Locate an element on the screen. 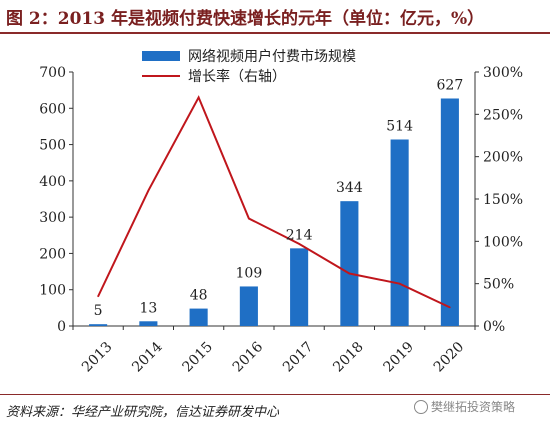 The image size is (550, 435). y-right-tick-label: 0% is located at coordinates (494, 327).